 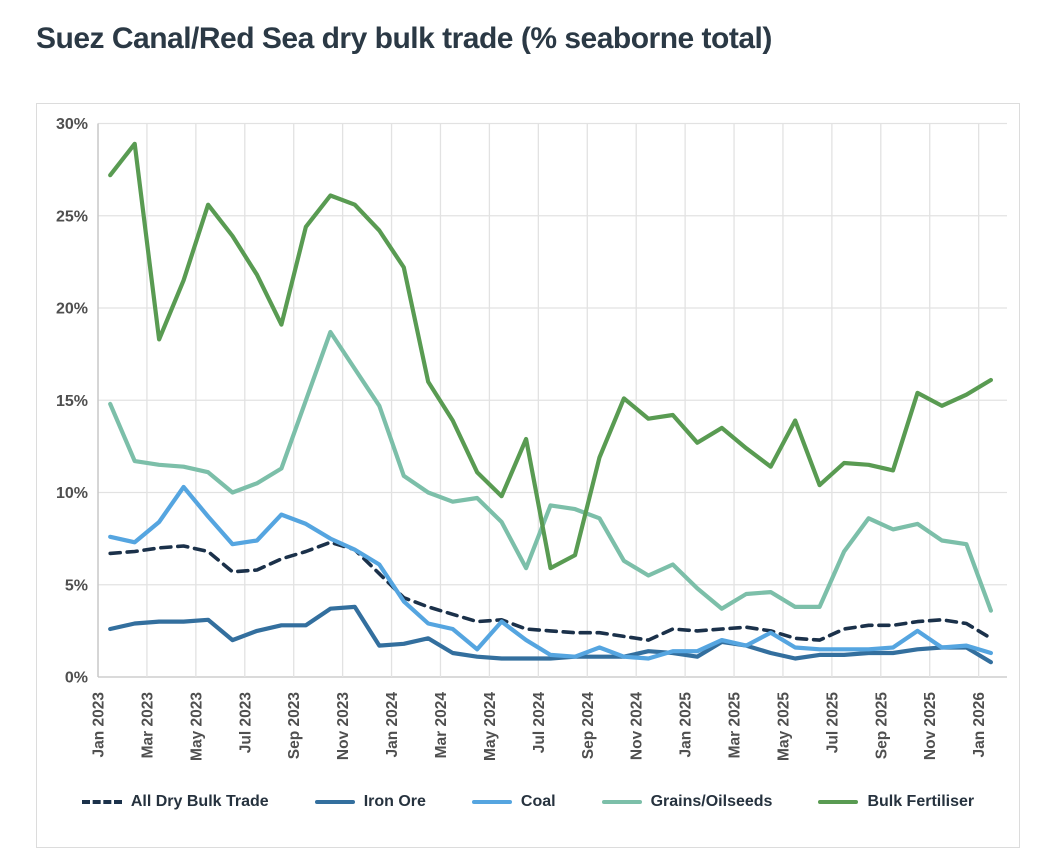 I want to click on x-axis-tick-label: Mar 2024, so click(x=441, y=725).